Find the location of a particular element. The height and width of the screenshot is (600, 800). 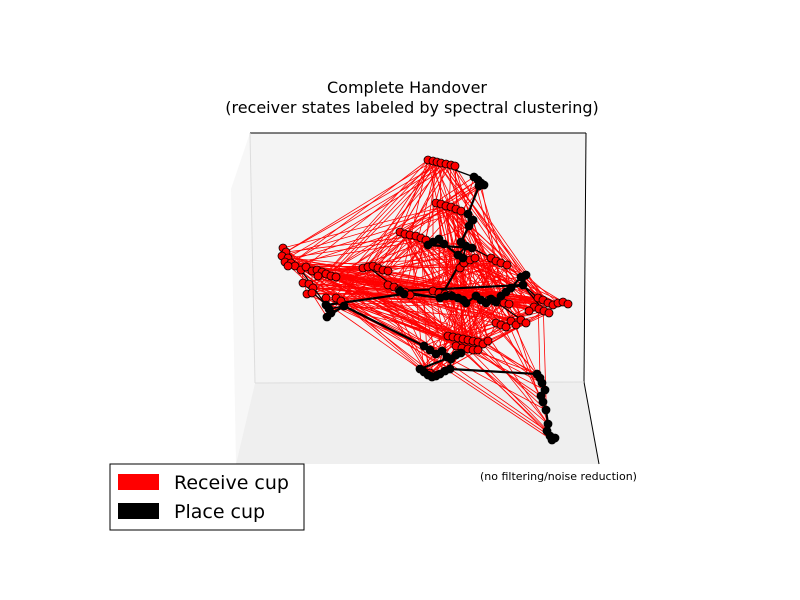

legend-label-place-cup: Place cup is located at coordinates (219, 512).